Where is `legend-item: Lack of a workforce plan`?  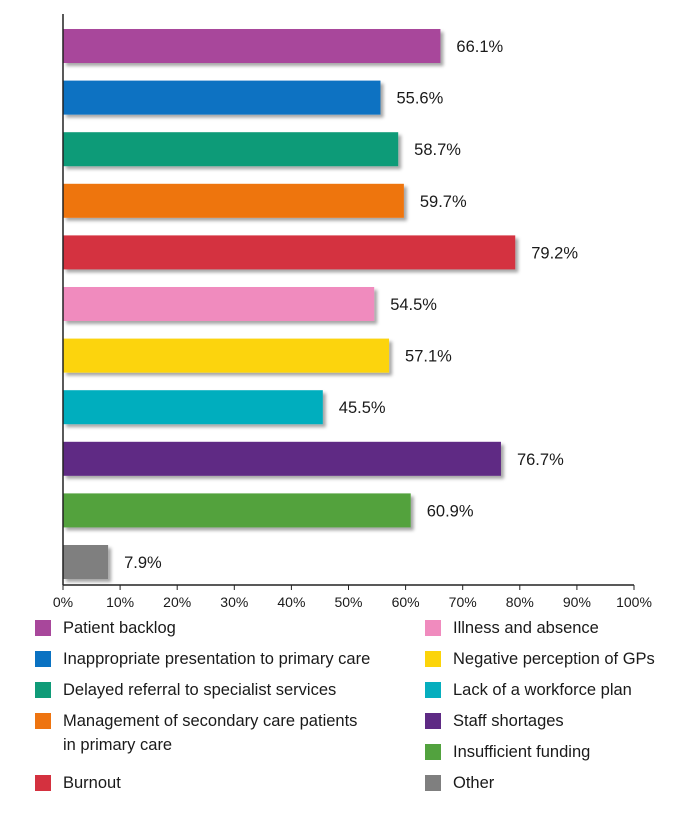
legend-item: Lack of a workforce plan is located at coordinates (528, 690).